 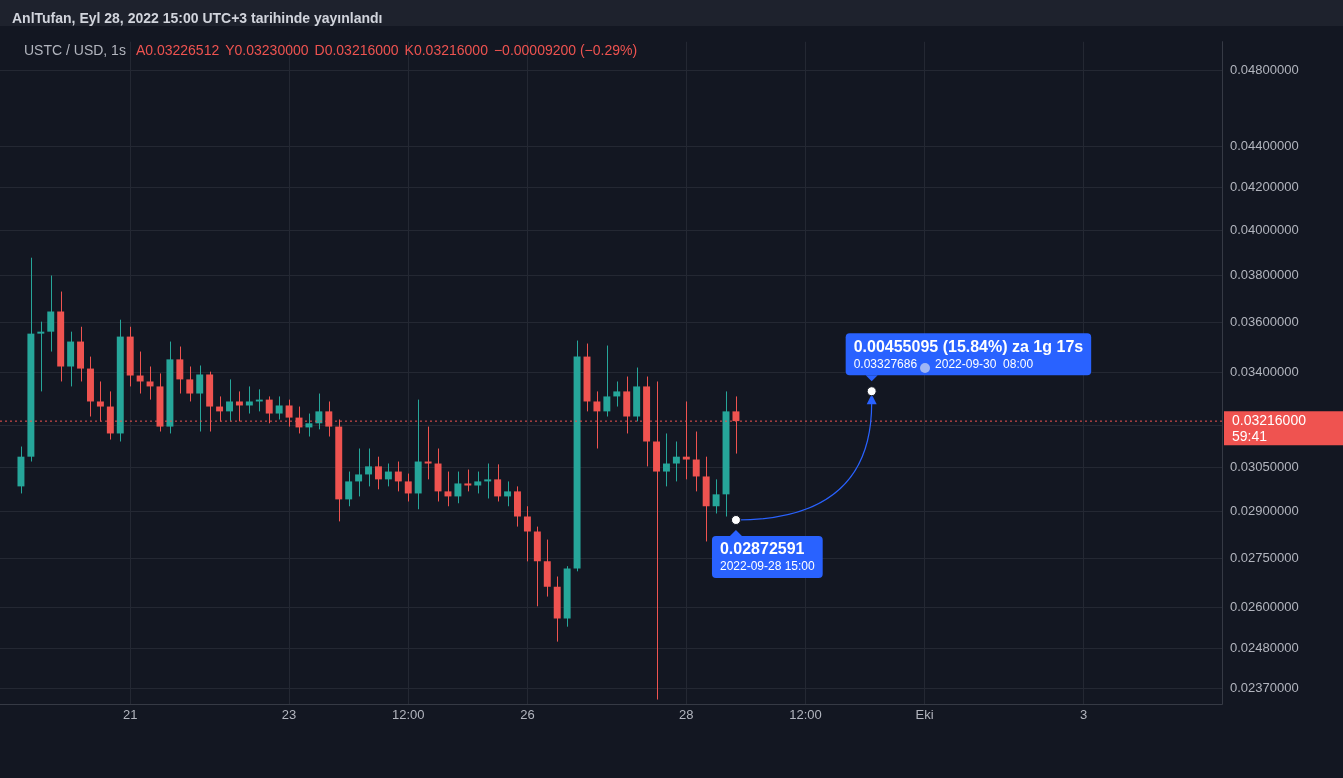 What do you see at coordinates (1264, 70) in the screenshot?
I see `y-tick-label: 0.04800000` at bounding box center [1264, 70].